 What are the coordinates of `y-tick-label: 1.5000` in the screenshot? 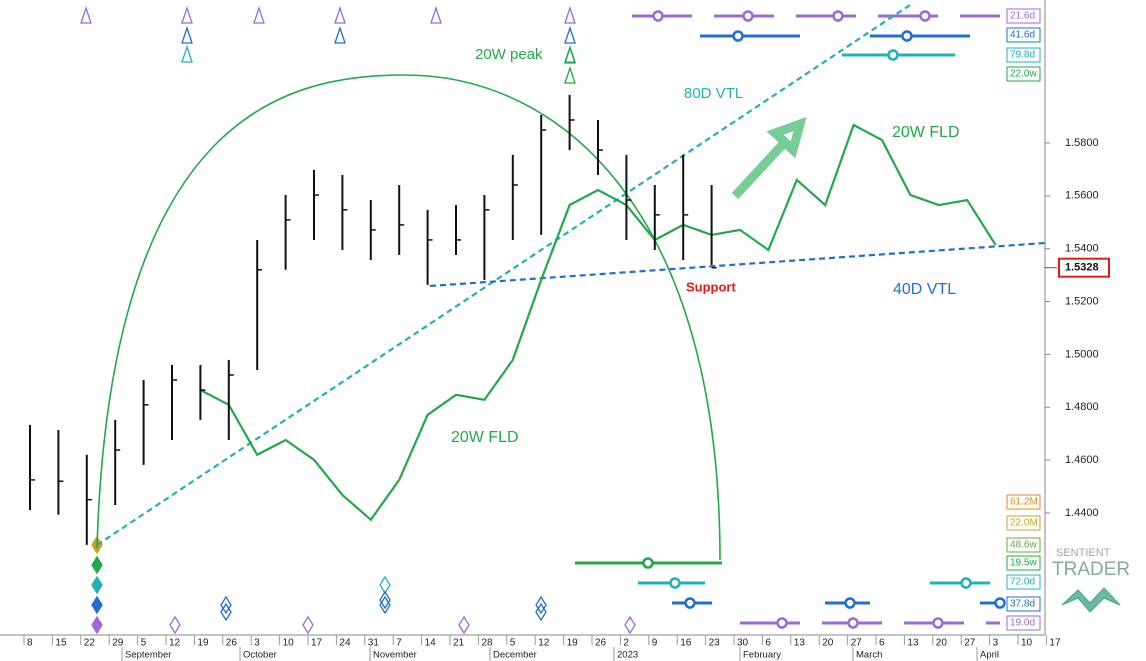 It's located at (1082, 354).